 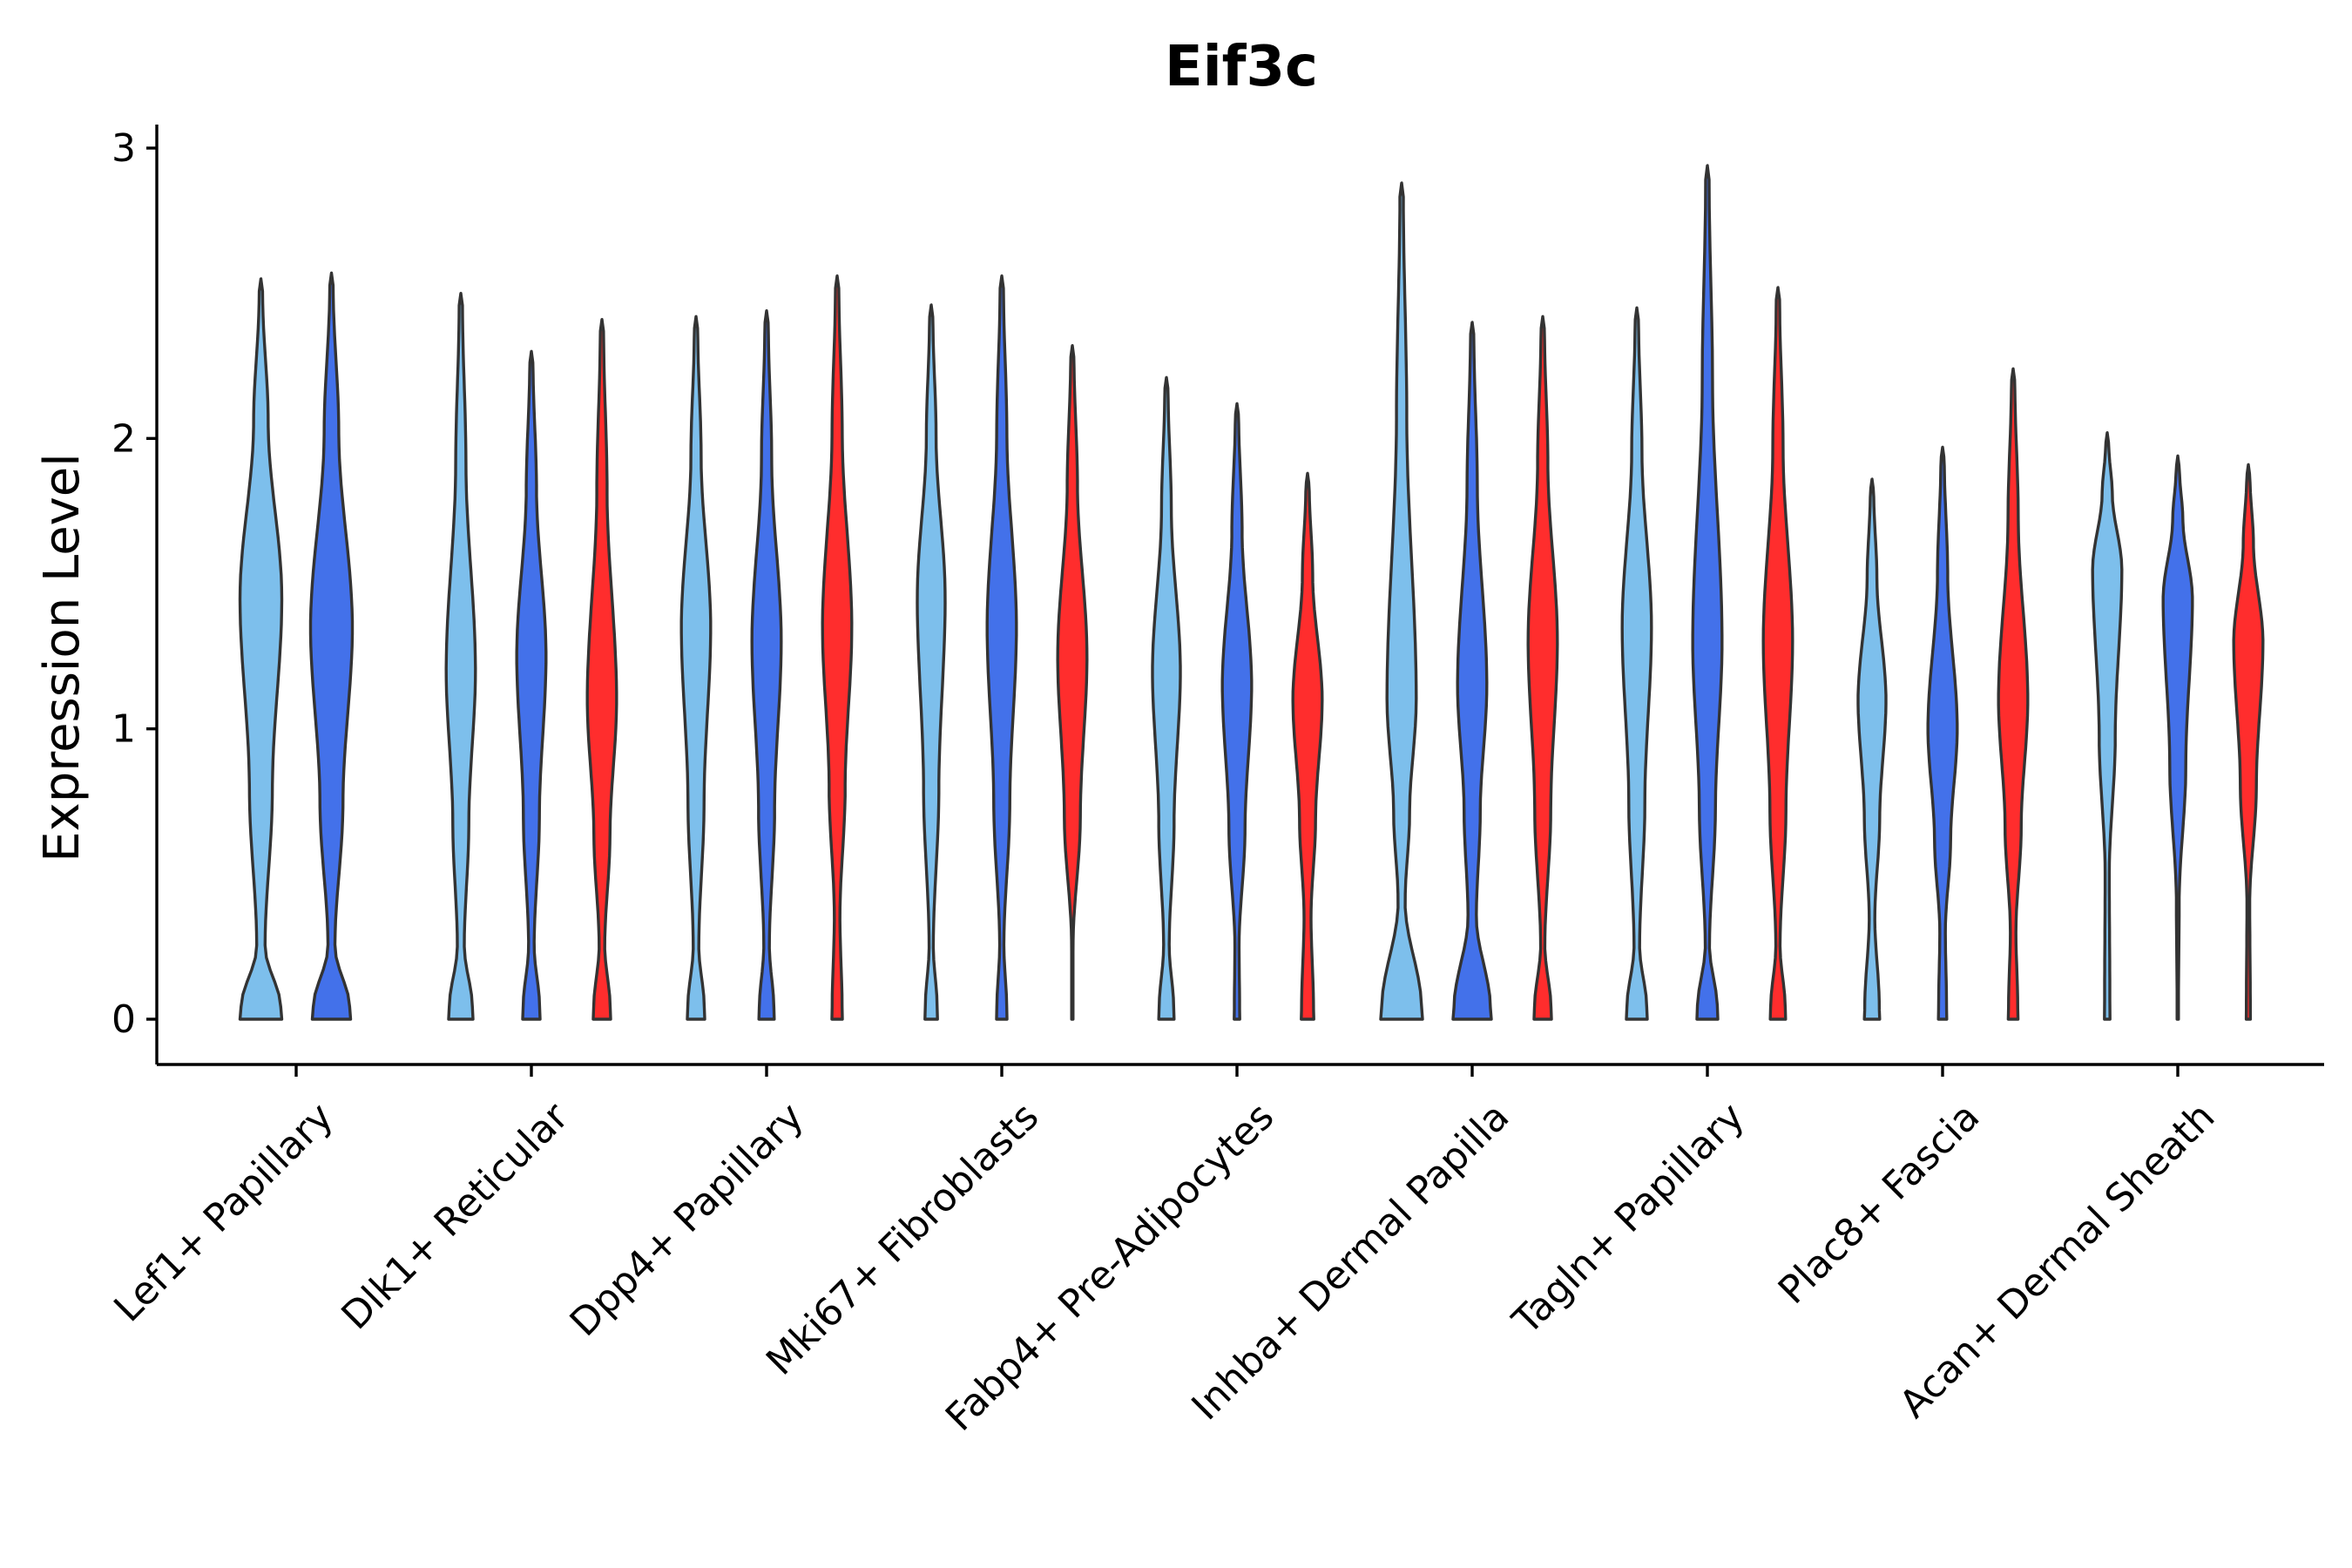 What do you see at coordinates (124, 729) in the screenshot?
I see `y-tick-label: 1` at bounding box center [124, 729].